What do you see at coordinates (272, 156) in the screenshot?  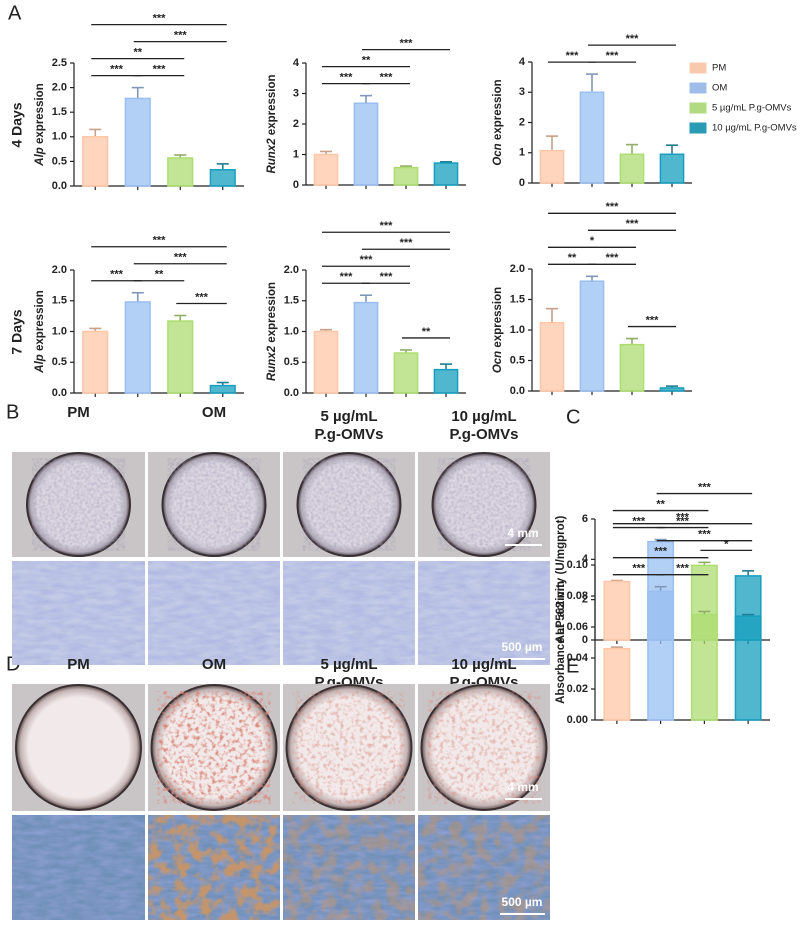 I see `y-axis-label-gene: Runx2` at bounding box center [272, 156].